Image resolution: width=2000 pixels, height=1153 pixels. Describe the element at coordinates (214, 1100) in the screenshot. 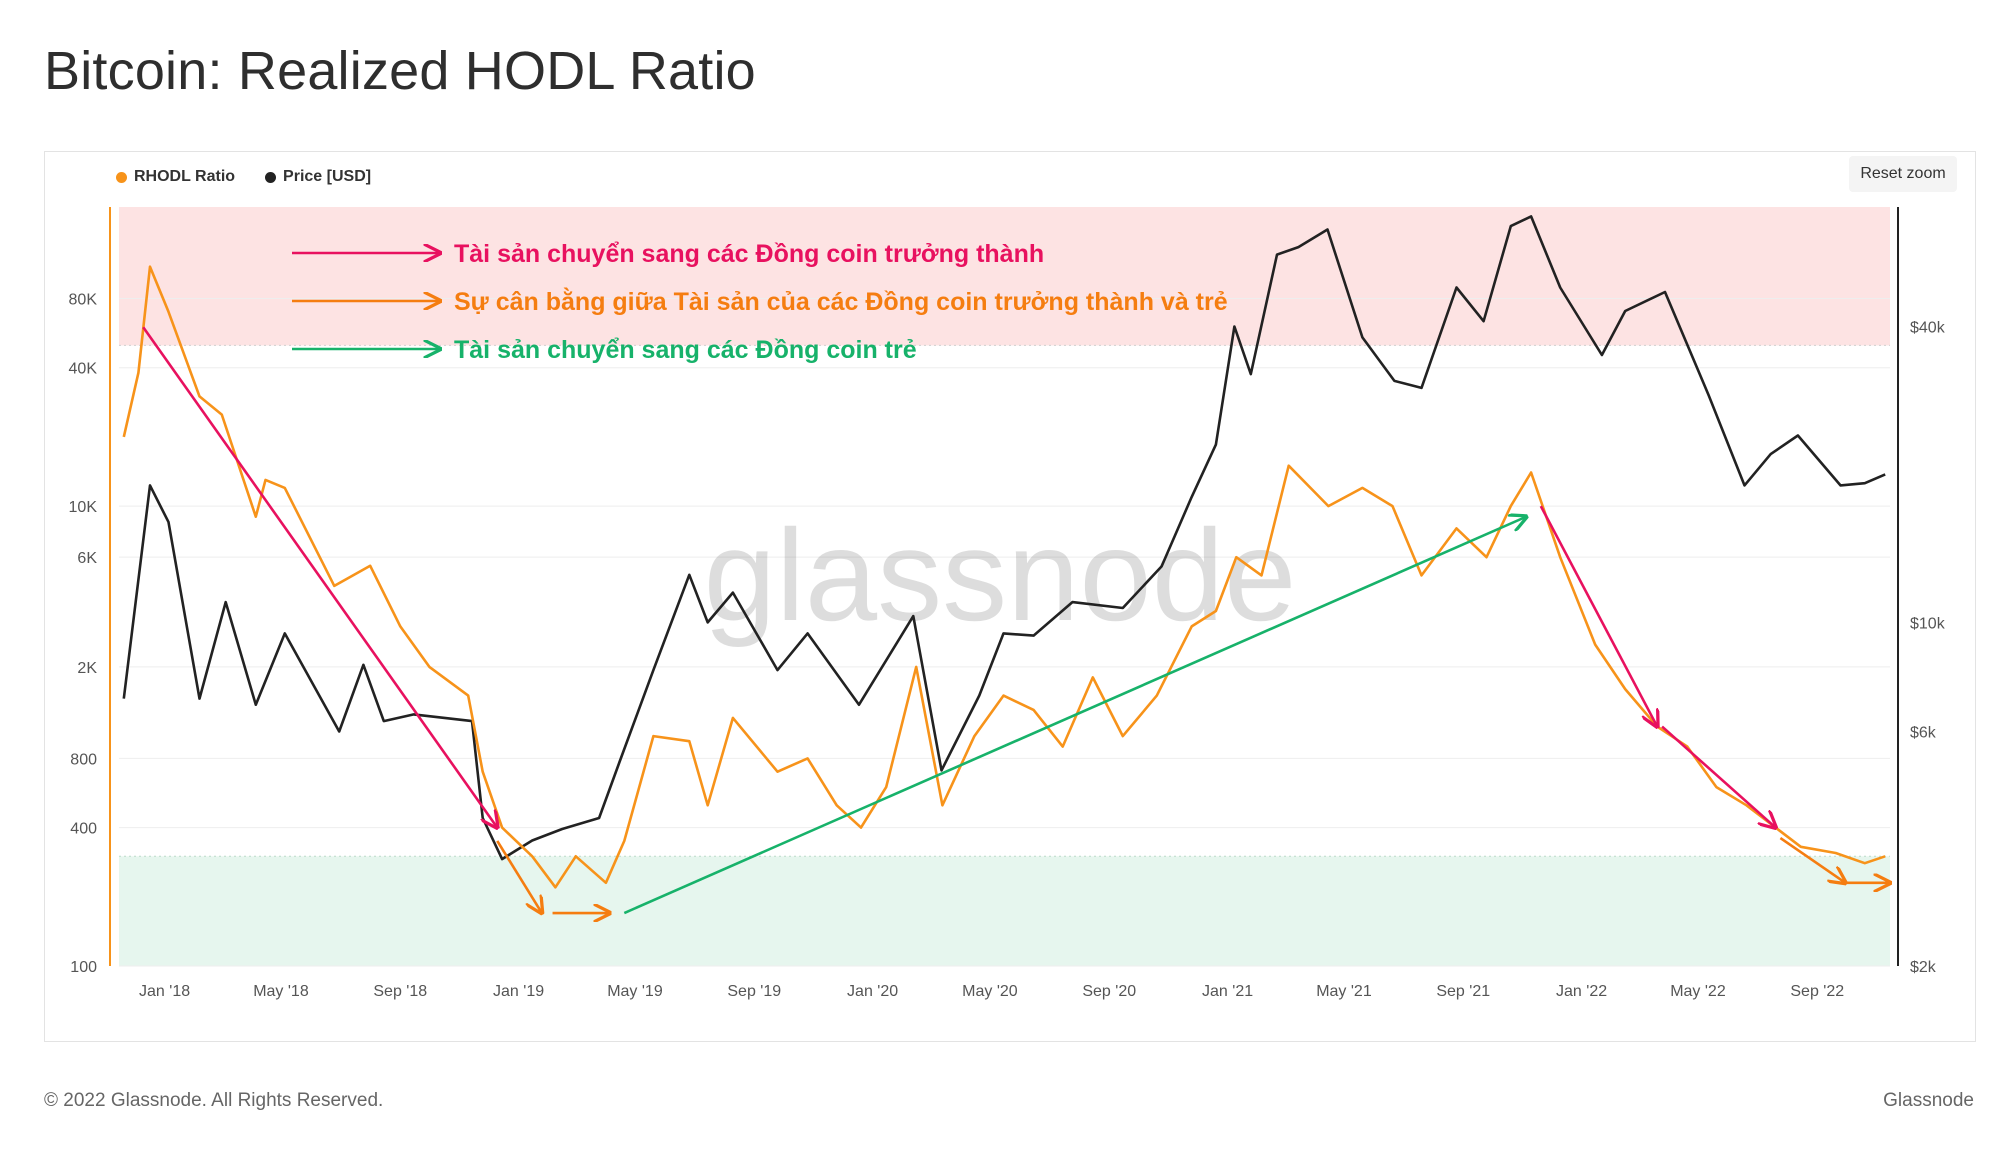

I see `footer-copyright: © 2022 Glassnode. All Rights Reserved.` at that location.